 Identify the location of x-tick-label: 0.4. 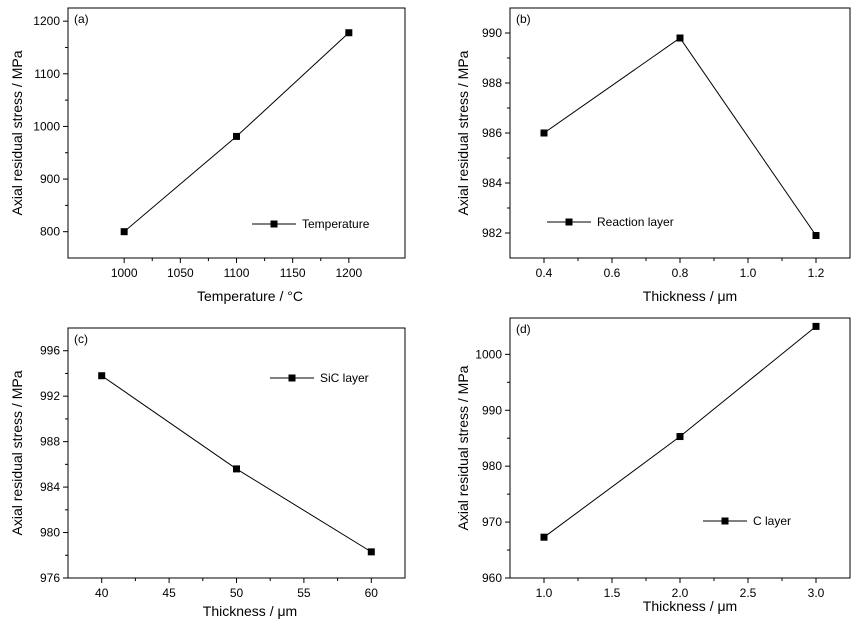
(544, 273).